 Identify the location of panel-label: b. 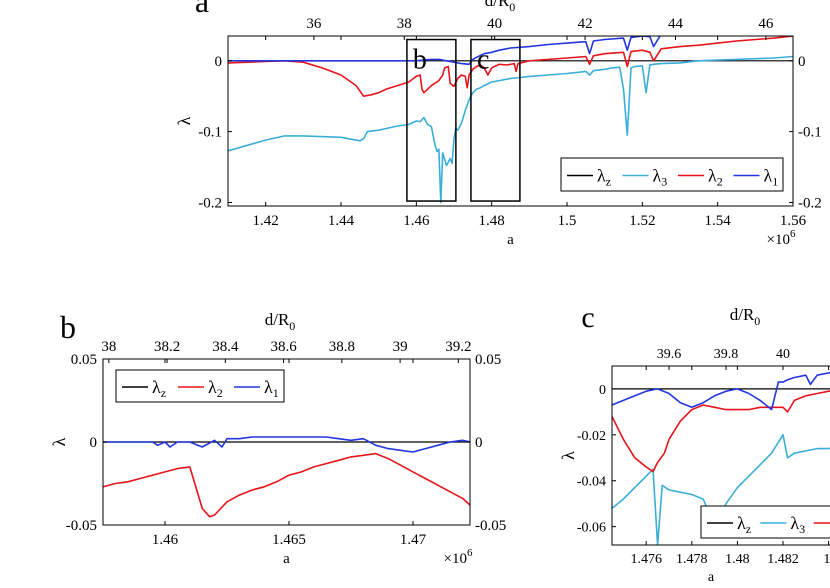
(68, 327).